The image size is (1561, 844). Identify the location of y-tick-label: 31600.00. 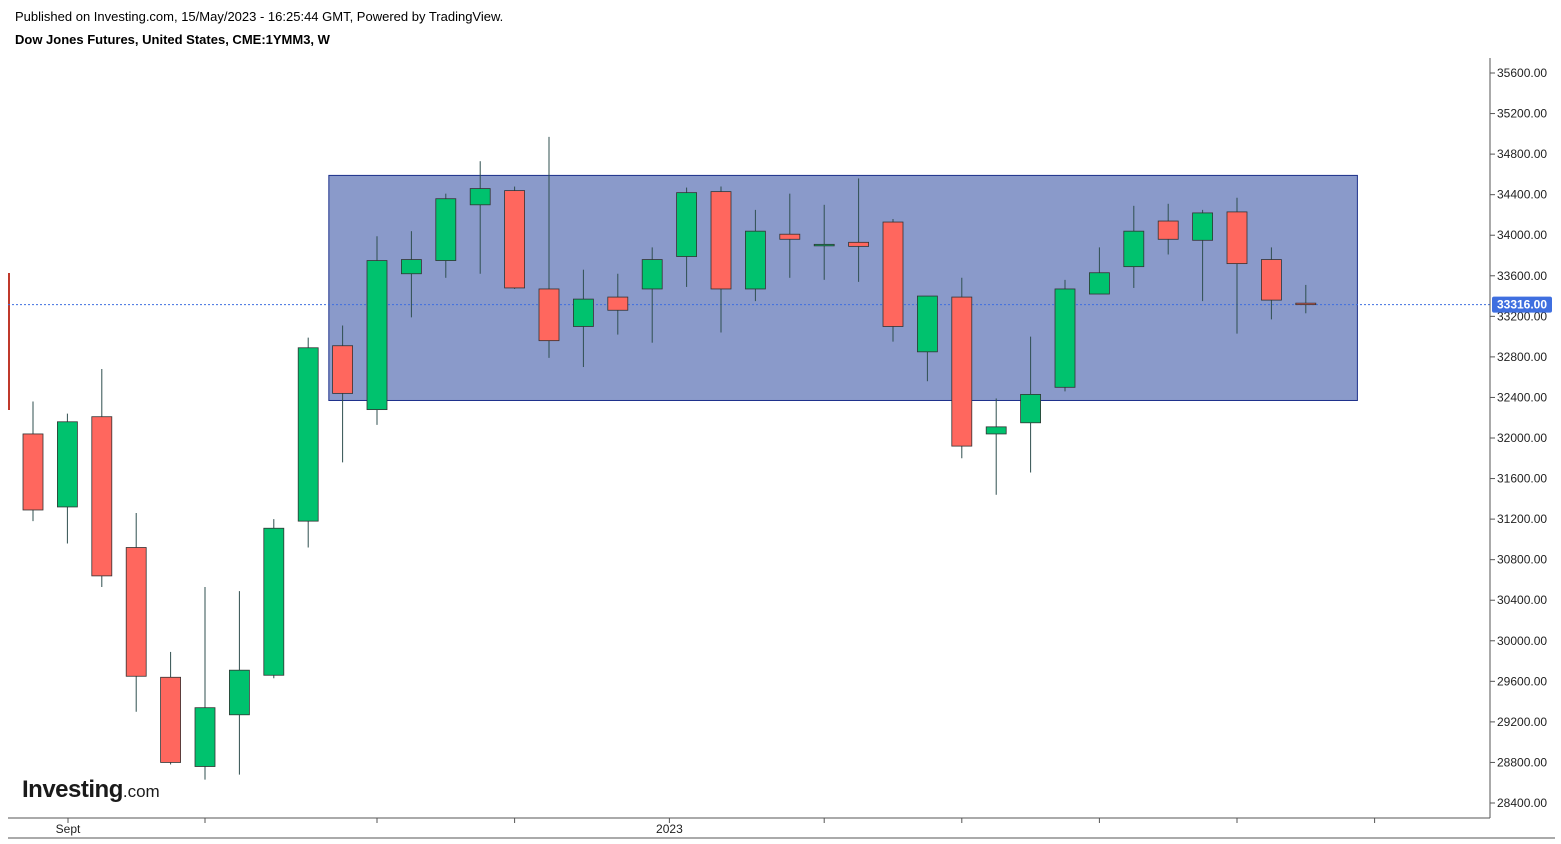
(1522, 479).